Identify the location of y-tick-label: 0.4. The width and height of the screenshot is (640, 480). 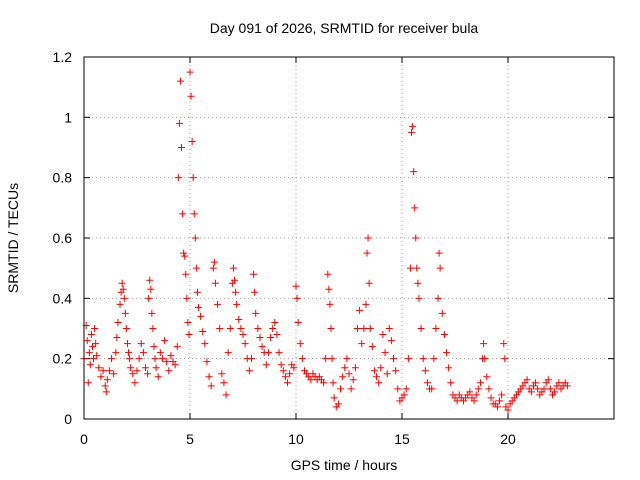
(63, 298).